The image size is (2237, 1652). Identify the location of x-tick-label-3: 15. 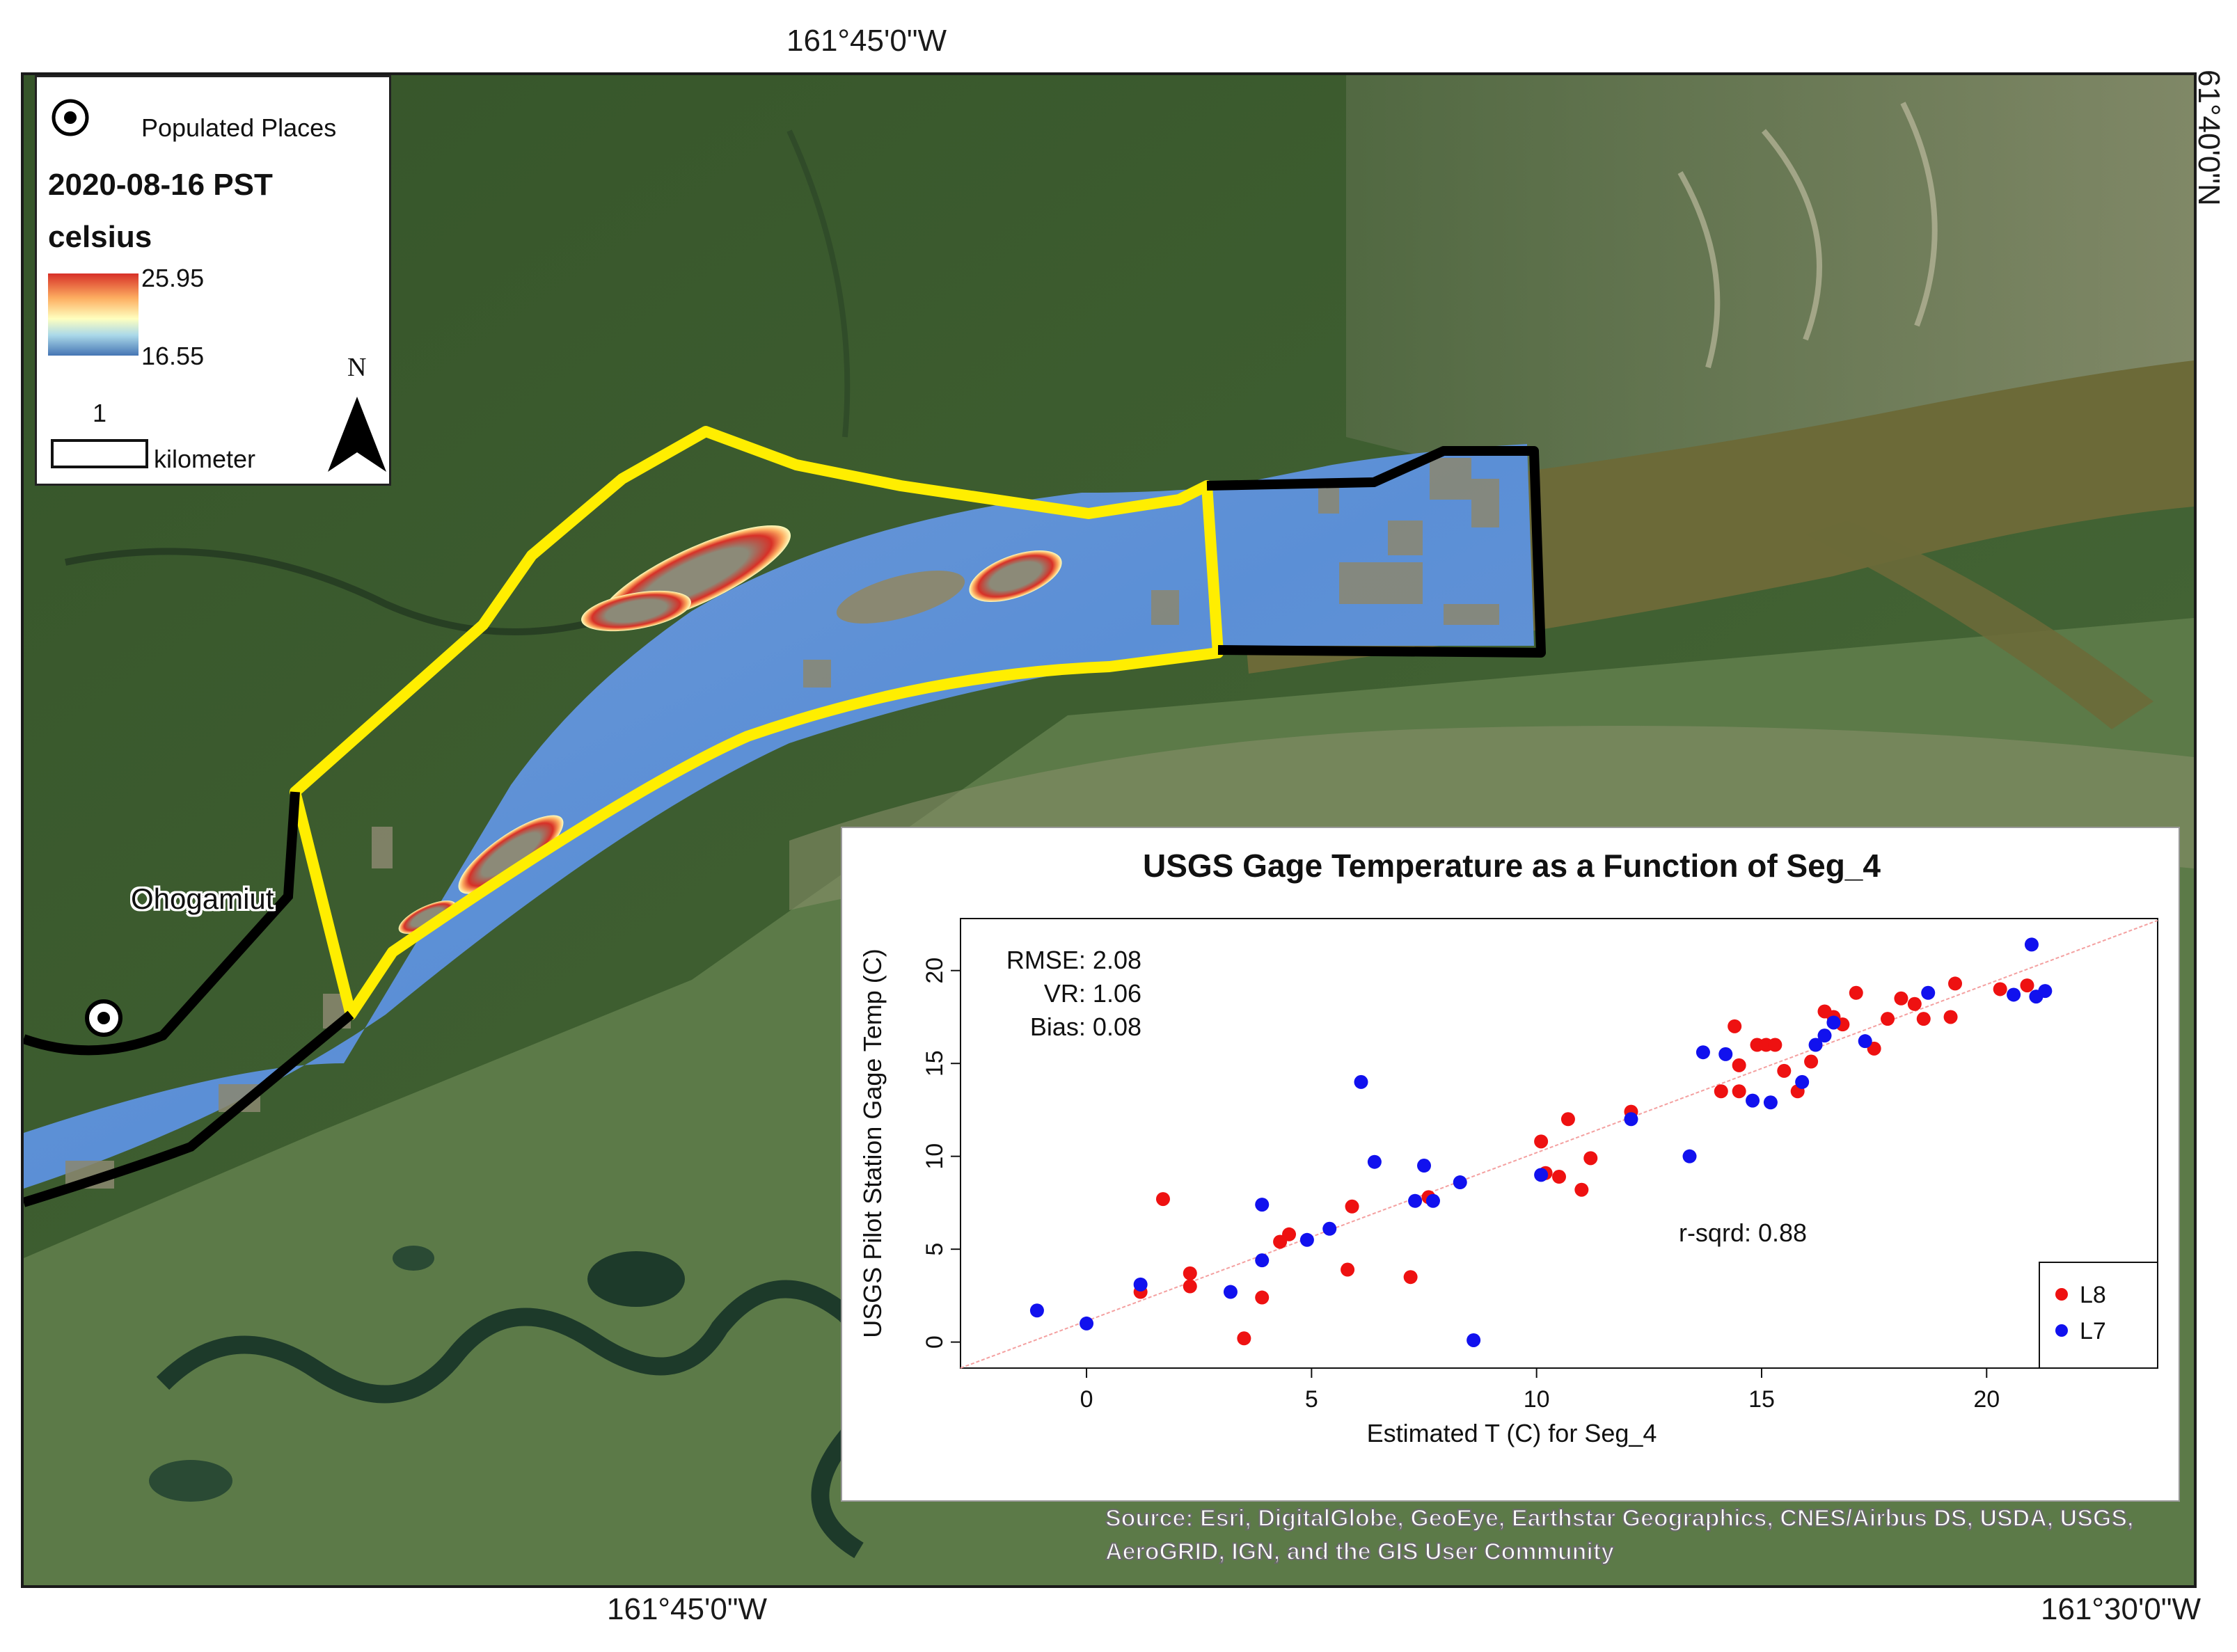
(1761, 1399).